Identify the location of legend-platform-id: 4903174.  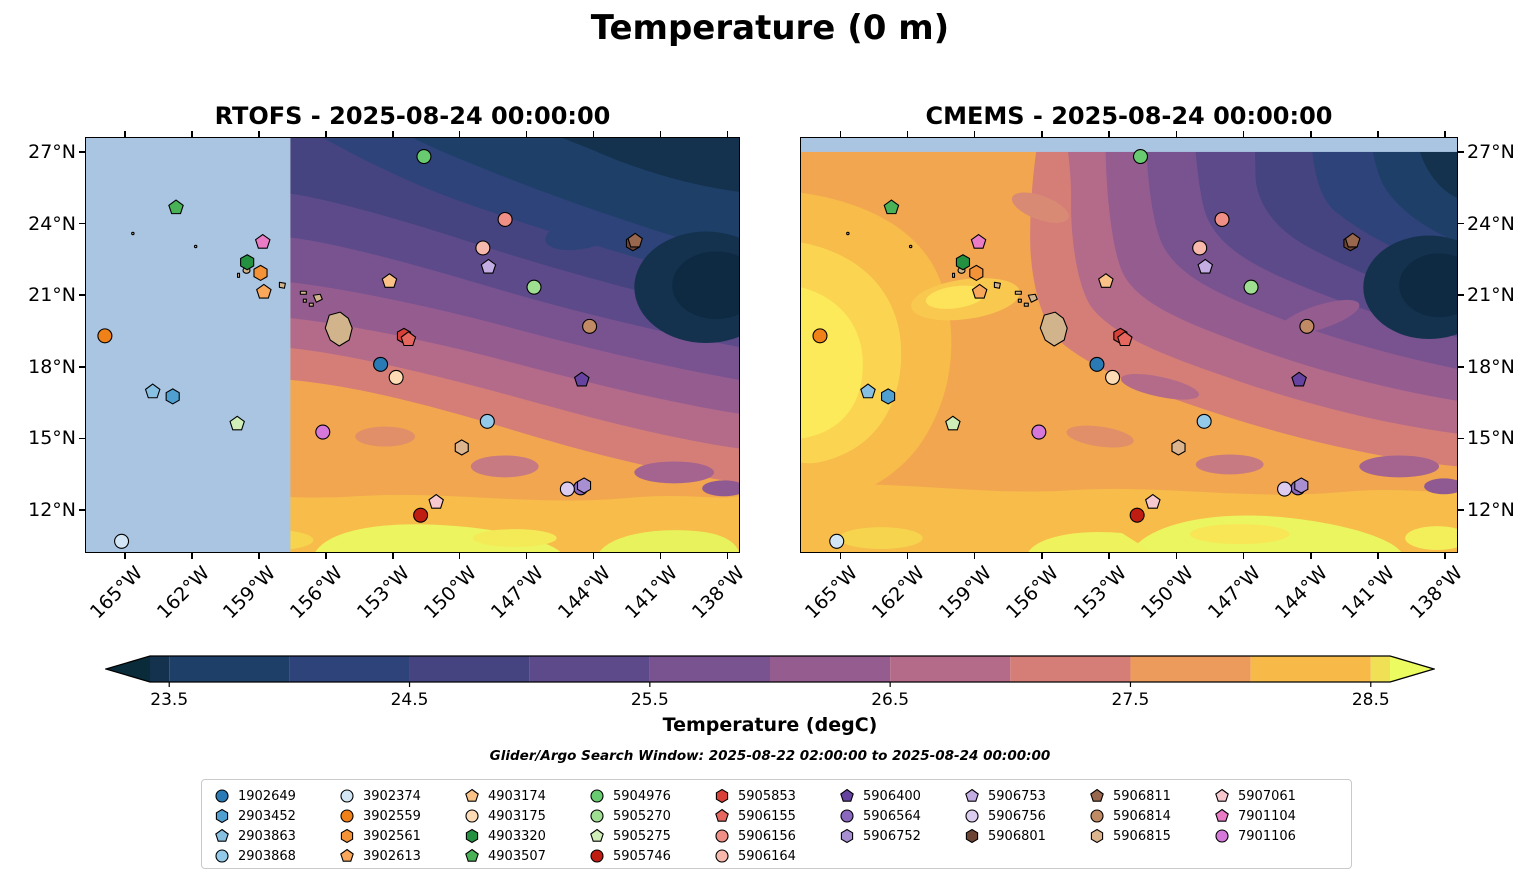
(517, 796).